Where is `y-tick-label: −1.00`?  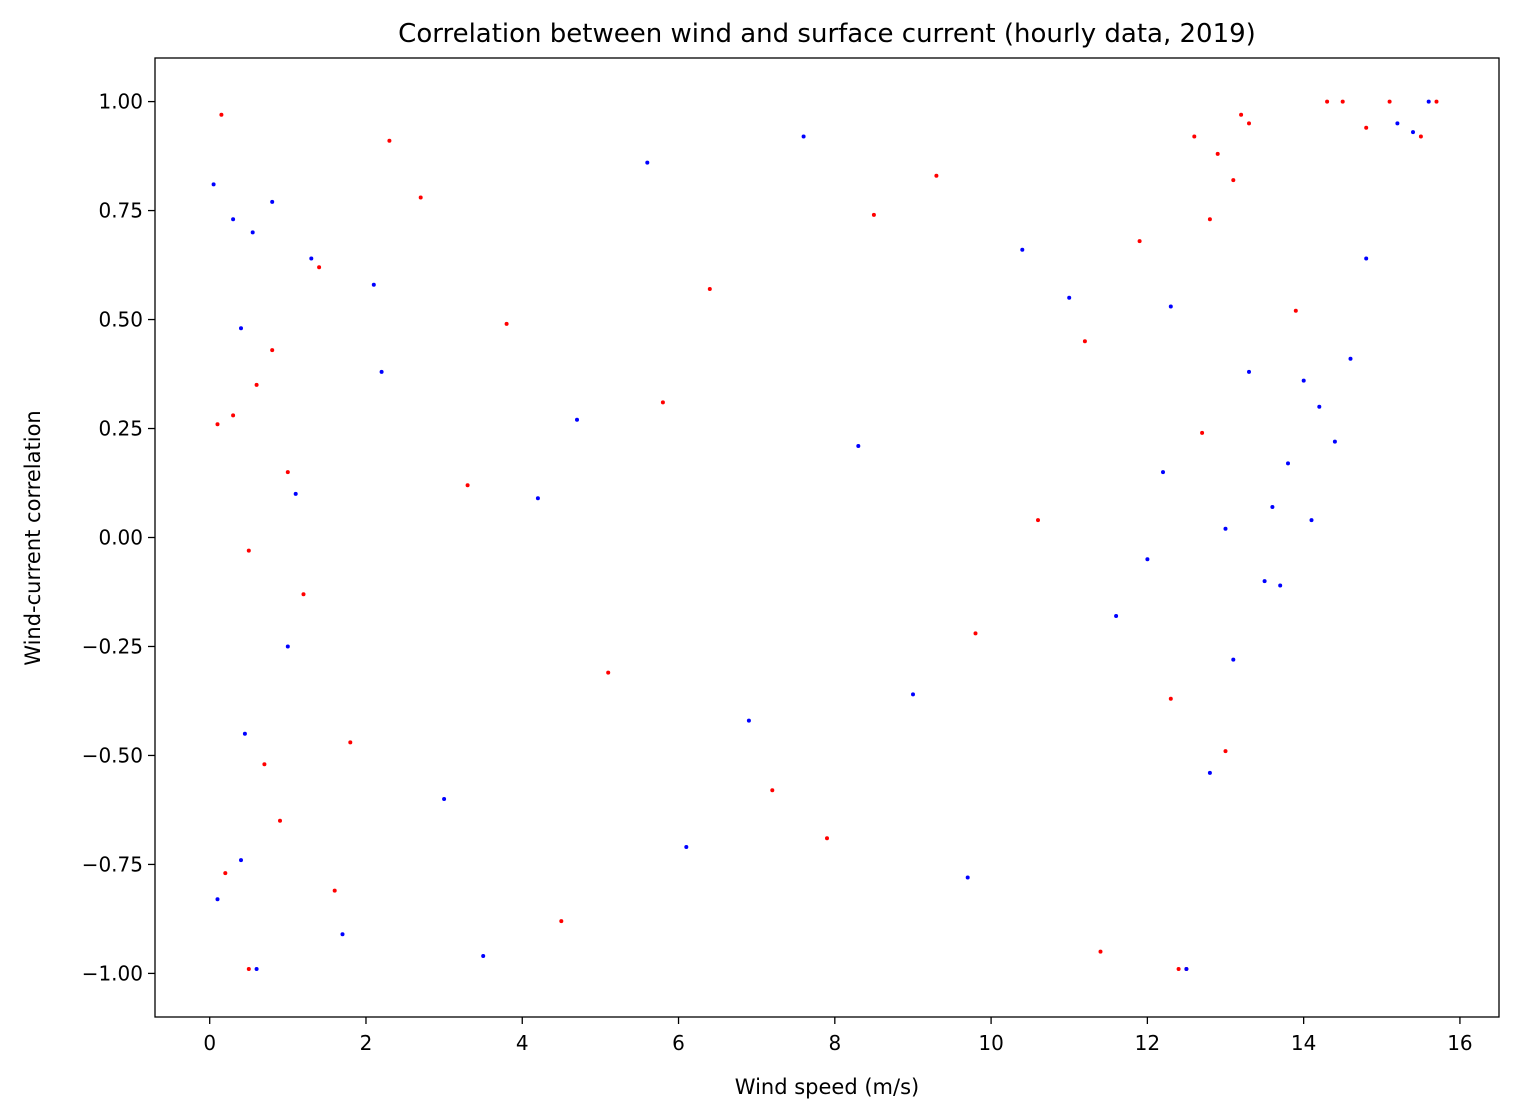
y-tick-label: −1.00 is located at coordinates (112, 973).